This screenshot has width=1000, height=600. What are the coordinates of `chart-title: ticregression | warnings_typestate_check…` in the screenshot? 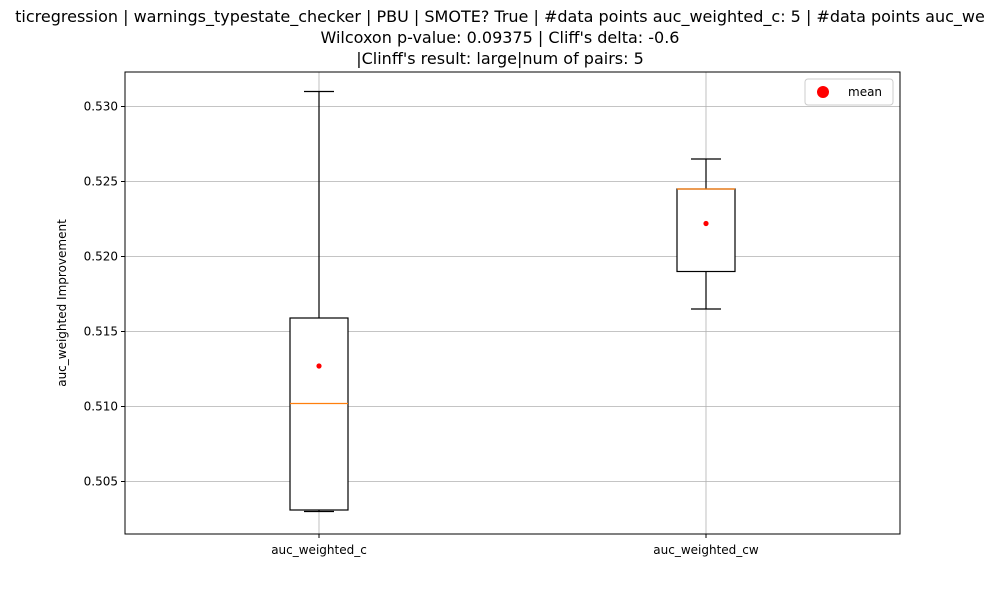 It's located at (500, 37).